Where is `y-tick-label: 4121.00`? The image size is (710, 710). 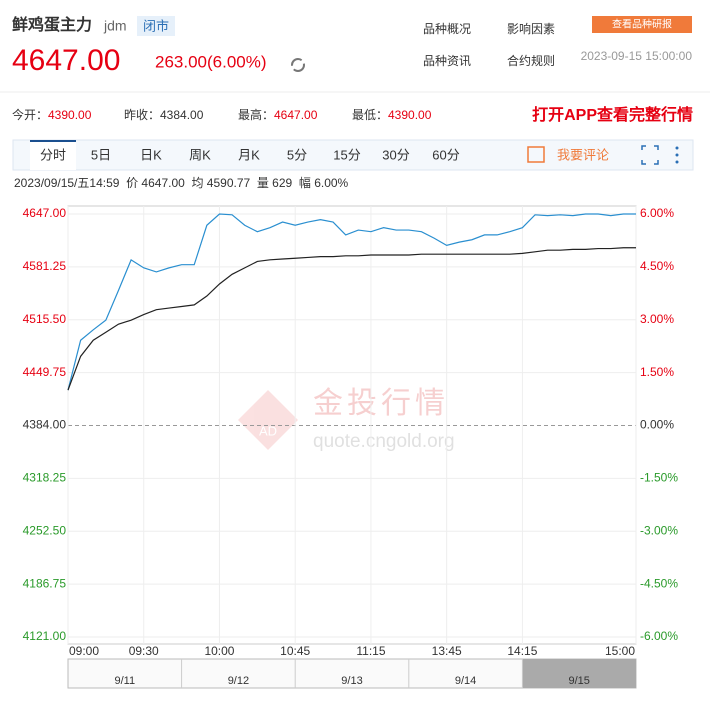
y-tick-label: 4121.00 is located at coordinates (45, 636).